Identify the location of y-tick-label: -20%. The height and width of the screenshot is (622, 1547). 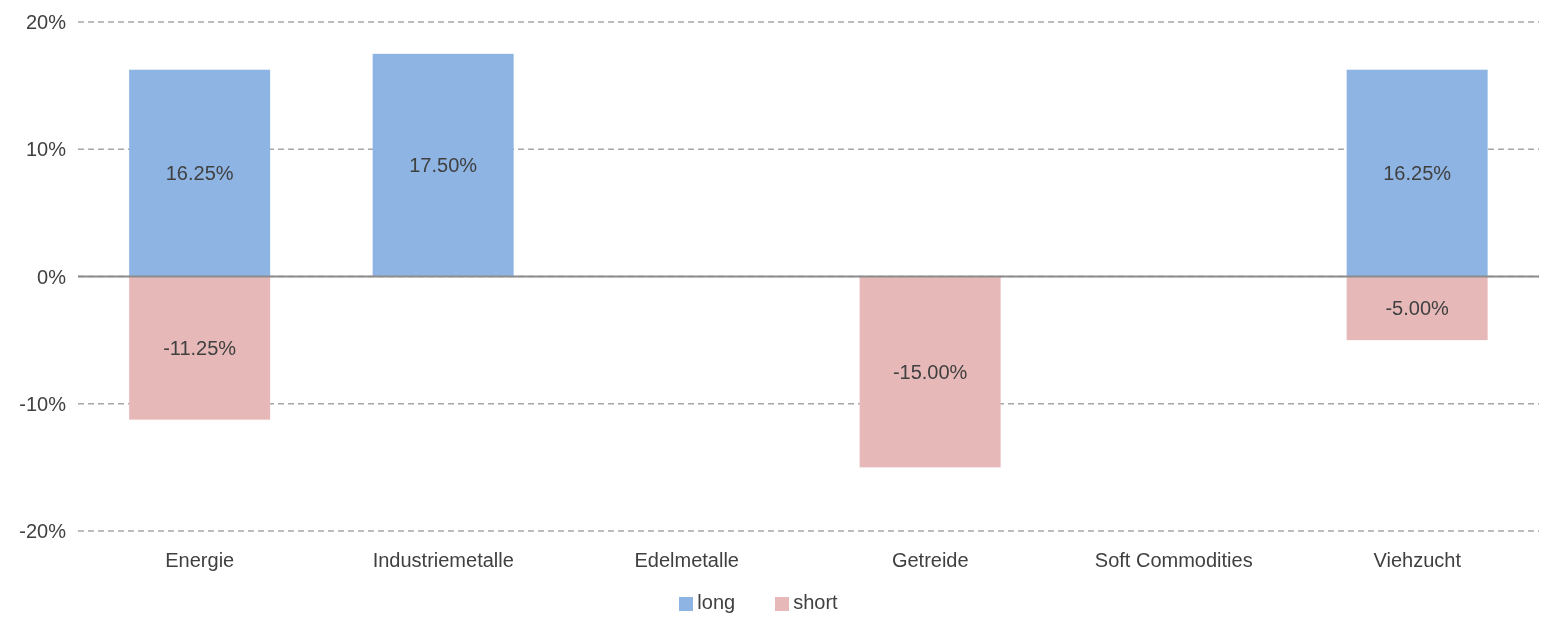
(43, 531).